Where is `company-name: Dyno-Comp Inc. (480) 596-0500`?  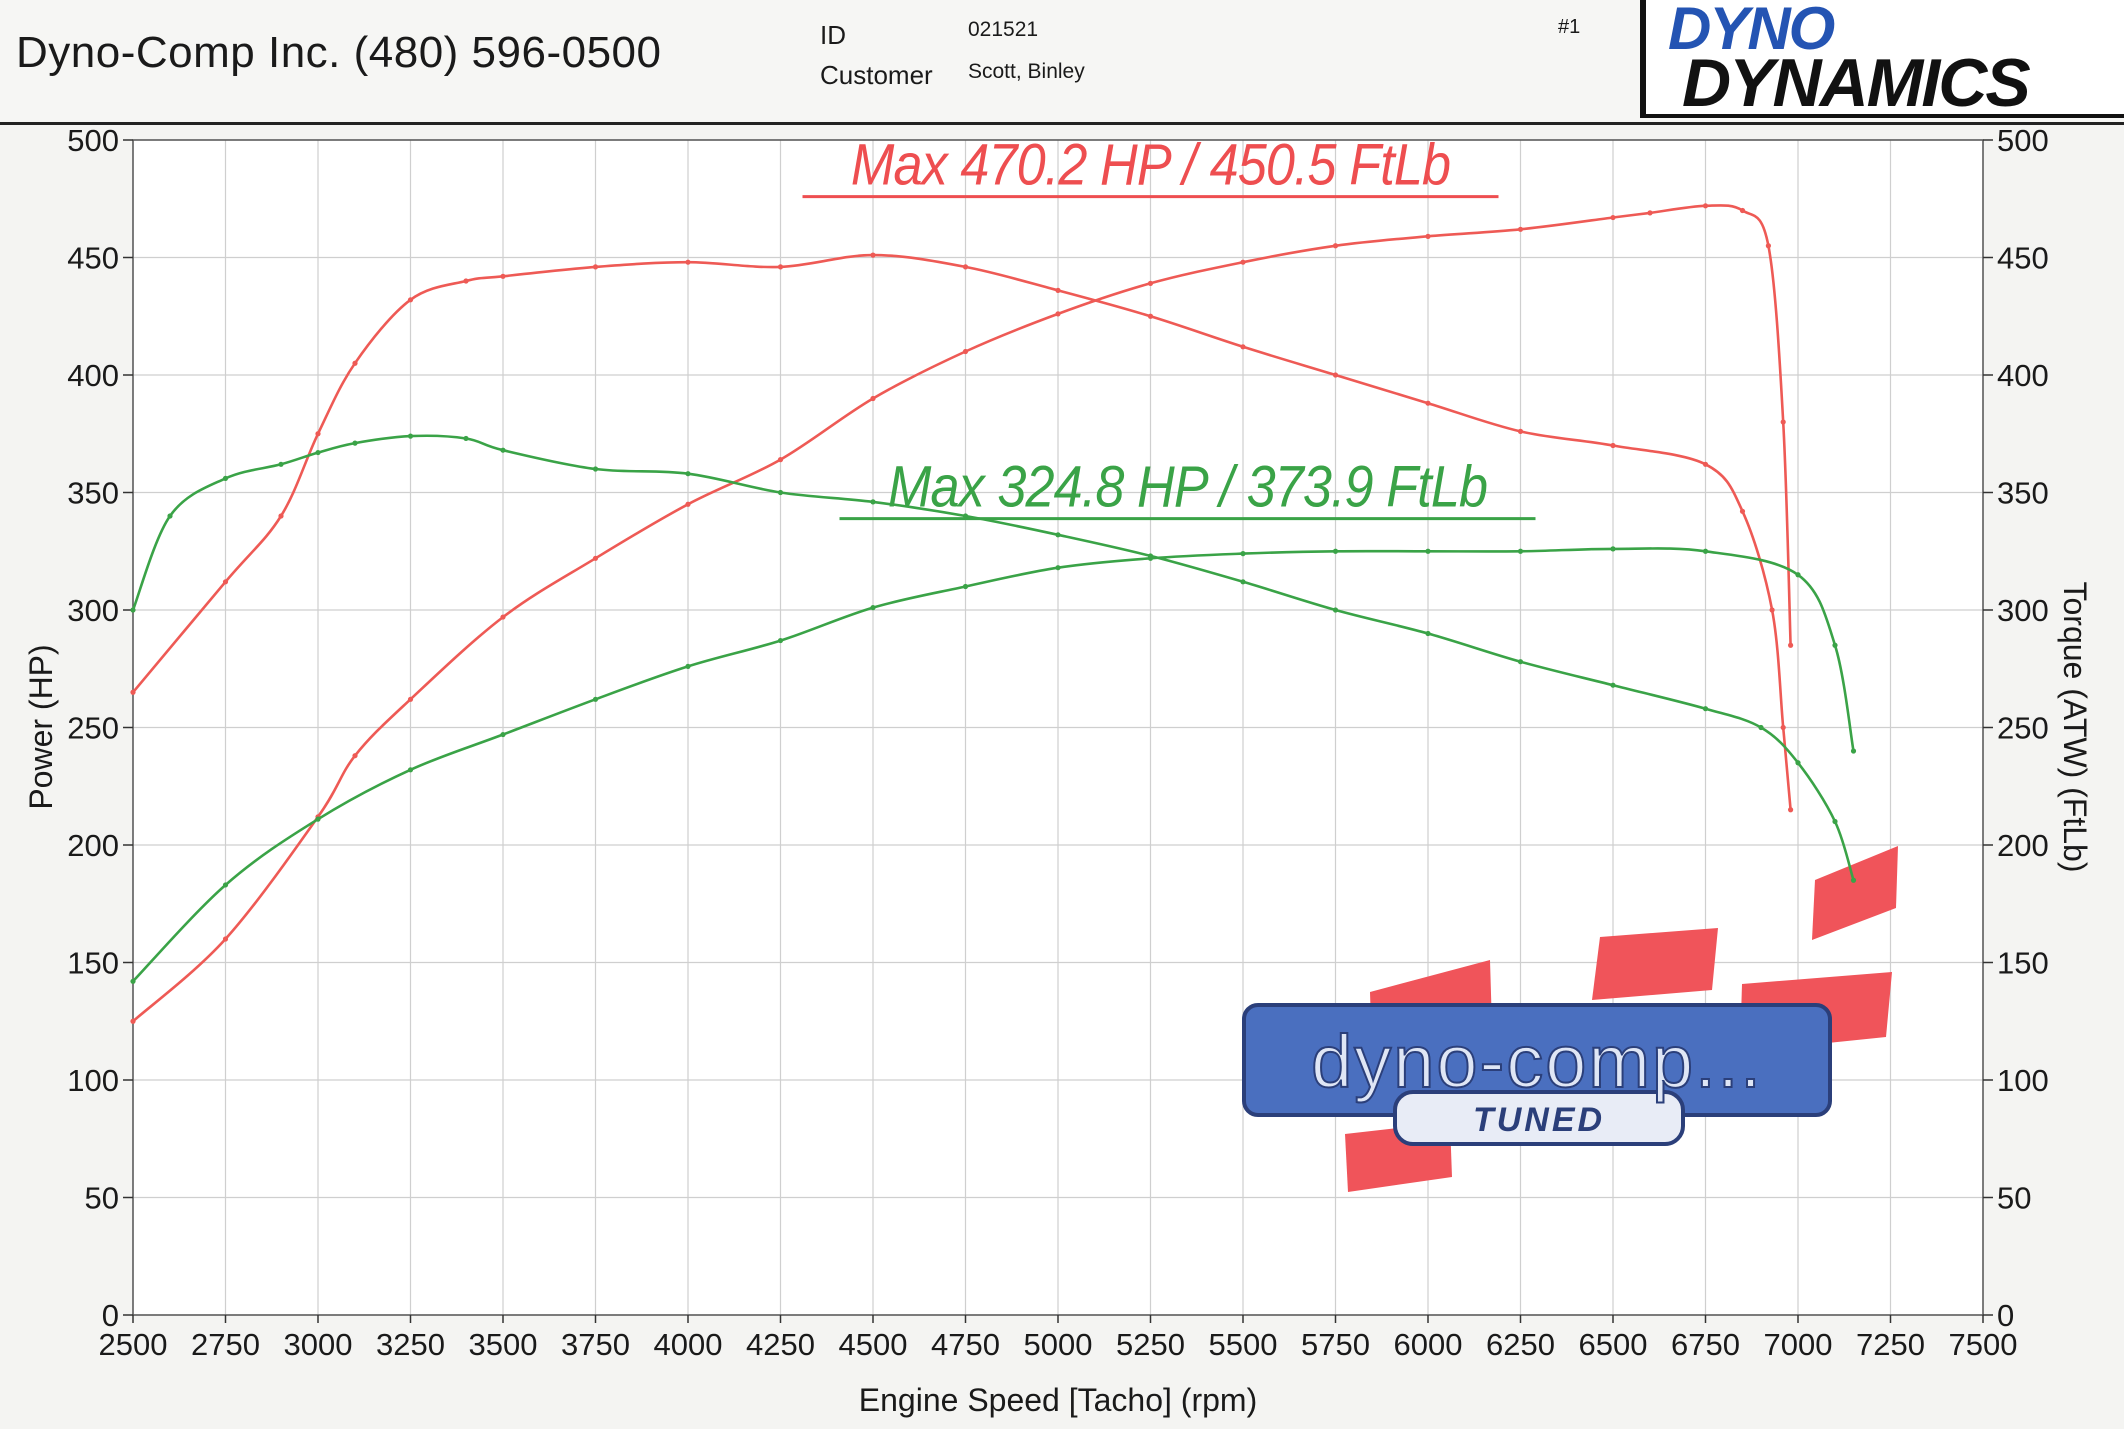 company-name: Dyno-Comp Inc. (480) 596-0500 is located at coordinates (339, 52).